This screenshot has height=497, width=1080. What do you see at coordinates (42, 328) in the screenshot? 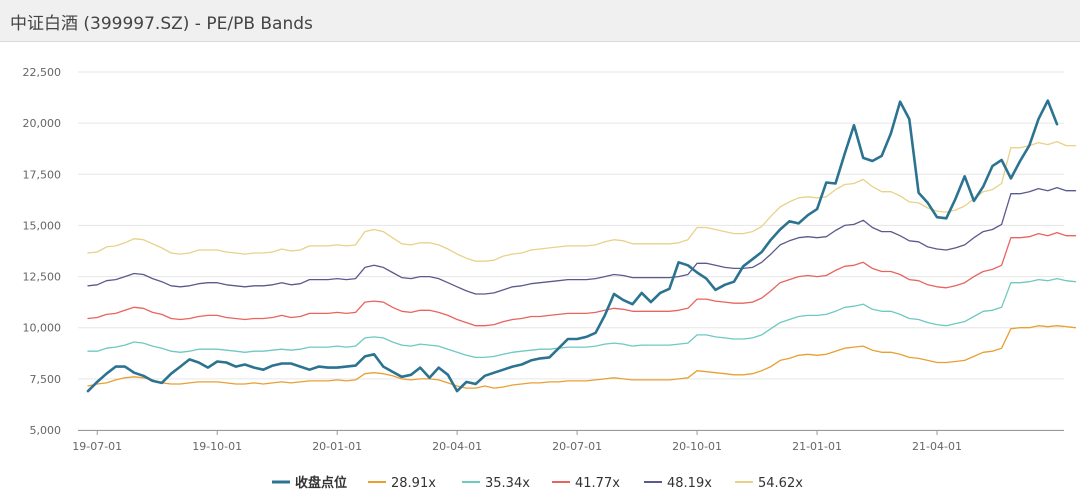
I see `y-tick-label: 10,000` at bounding box center [42, 328].